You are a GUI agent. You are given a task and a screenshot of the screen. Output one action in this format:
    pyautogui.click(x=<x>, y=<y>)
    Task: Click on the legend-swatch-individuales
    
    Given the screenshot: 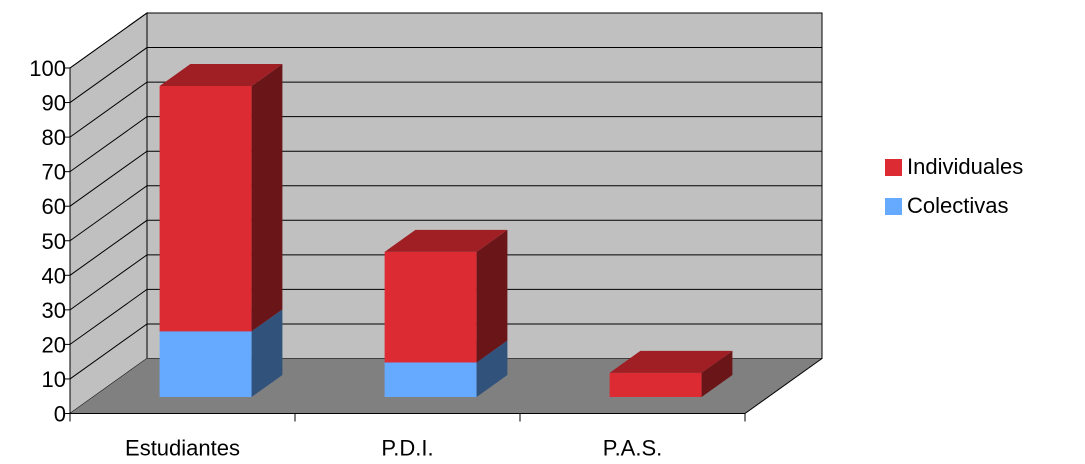 What is the action you would take?
    pyautogui.click(x=893, y=167)
    